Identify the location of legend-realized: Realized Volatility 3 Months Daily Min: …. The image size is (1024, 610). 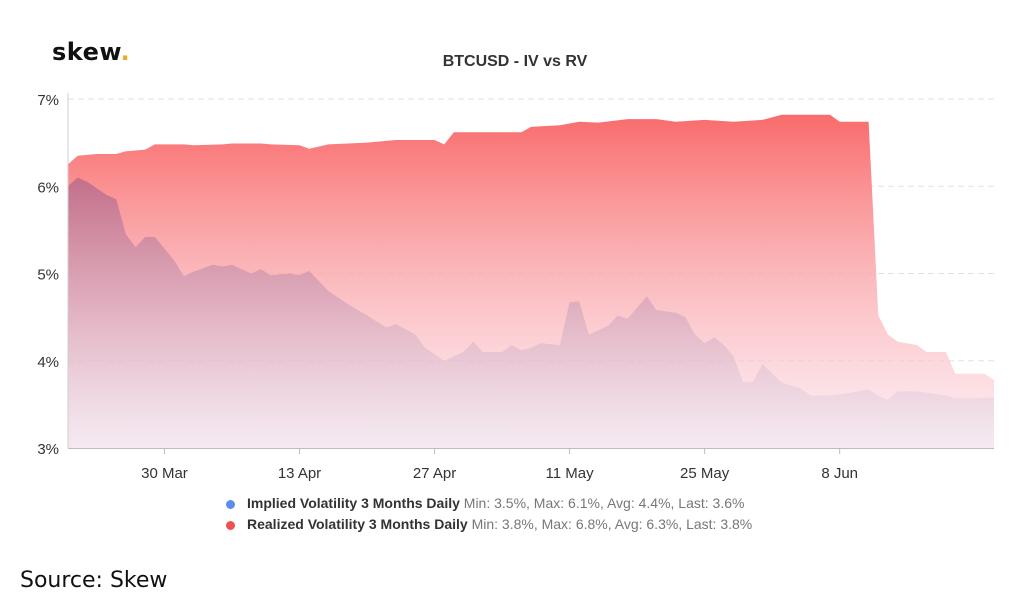
(489, 524).